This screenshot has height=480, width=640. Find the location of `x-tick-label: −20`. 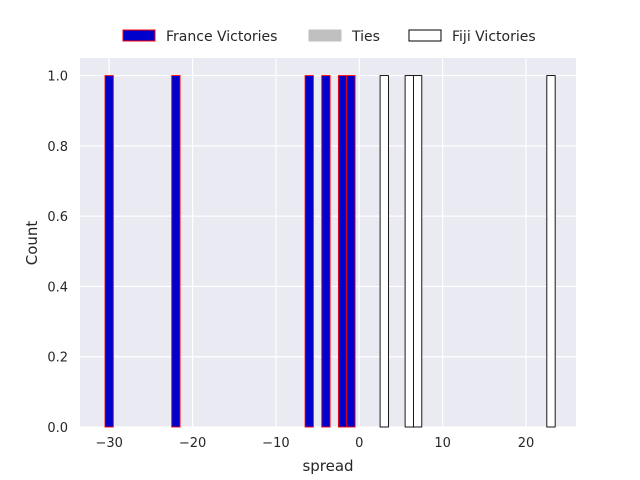

x-tick-label: −20 is located at coordinates (192, 443).